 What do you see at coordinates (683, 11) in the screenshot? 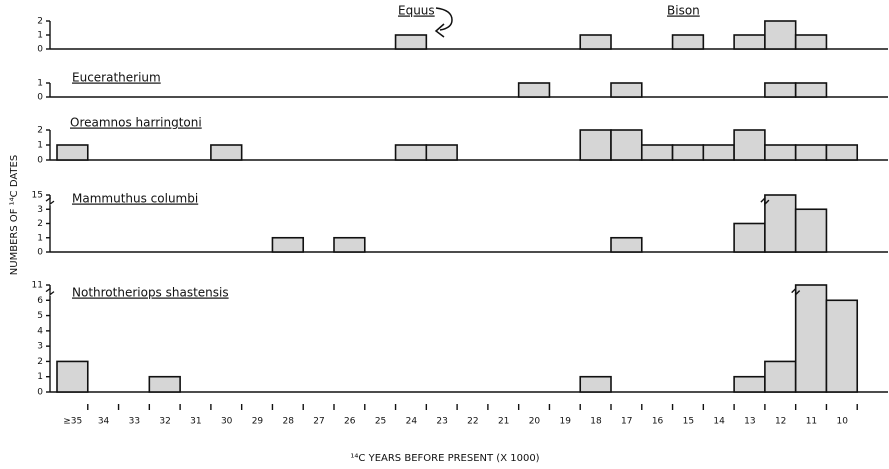
I see `series-name: Bison` at bounding box center [683, 11].